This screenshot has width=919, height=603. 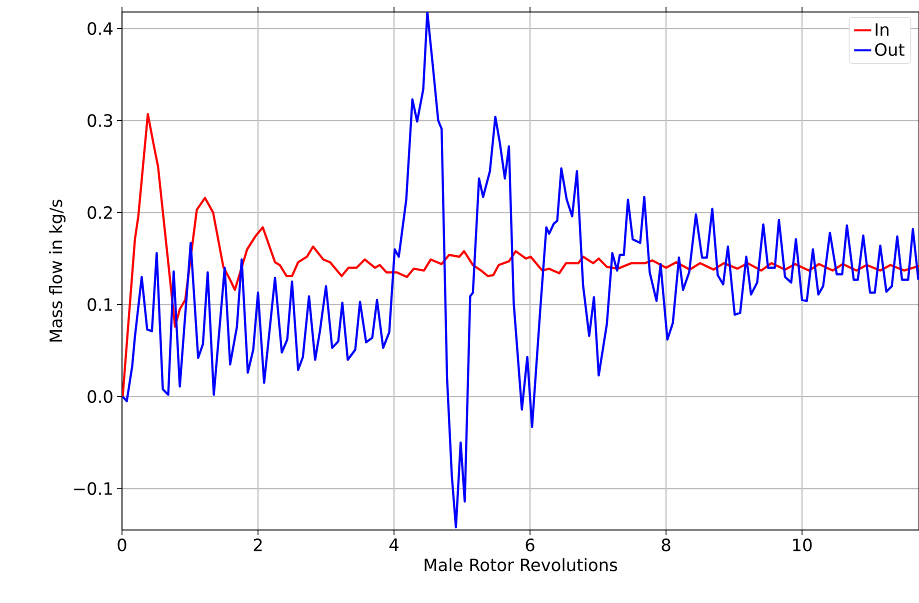 What do you see at coordinates (521, 565) in the screenshot?
I see `x-axis-title: Male Rotor Revolutions` at bounding box center [521, 565].